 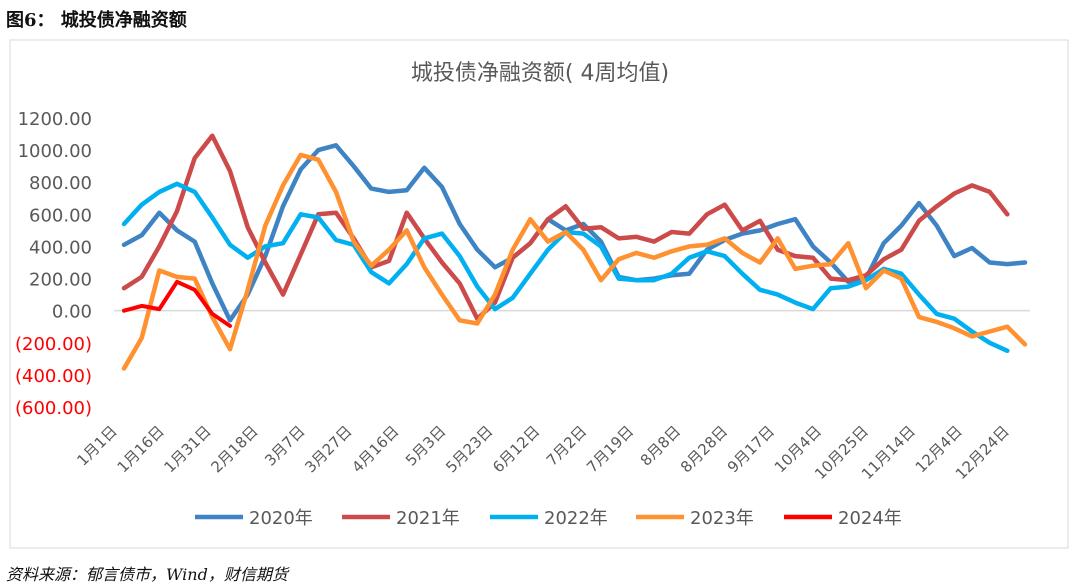 What do you see at coordinates (234, 449) in the screenshot?
I see `x-tick-label: 2月18日` at bounding box center [234, 449].